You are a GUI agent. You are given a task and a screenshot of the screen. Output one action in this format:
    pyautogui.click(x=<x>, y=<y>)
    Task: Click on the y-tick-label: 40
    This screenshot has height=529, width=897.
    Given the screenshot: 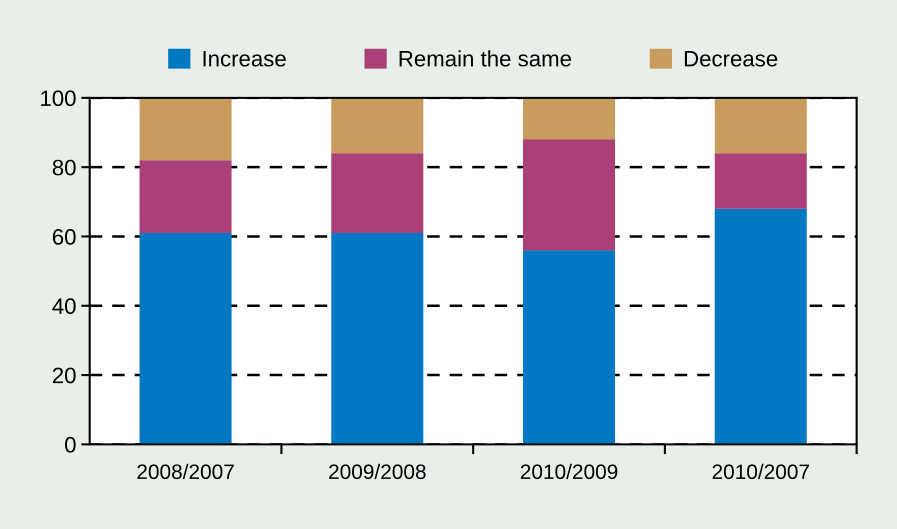 What is the action you would take?
    pyautogui.click(x=64, y=306)
    